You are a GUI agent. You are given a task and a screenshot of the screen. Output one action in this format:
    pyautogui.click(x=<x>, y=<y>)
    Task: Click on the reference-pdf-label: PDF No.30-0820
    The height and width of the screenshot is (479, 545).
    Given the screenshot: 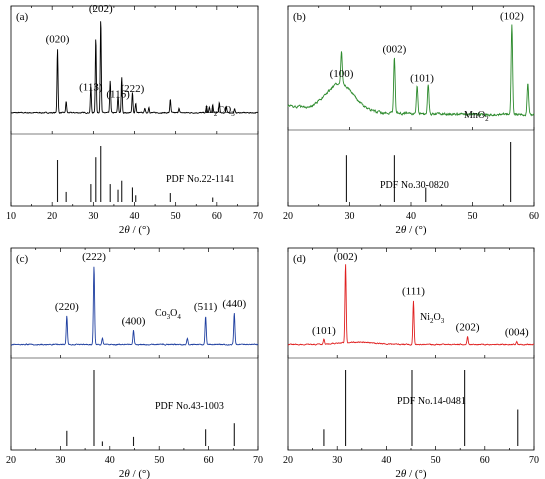 What is the action you would take?
    pyautogui.click(x=414, y=185)
    